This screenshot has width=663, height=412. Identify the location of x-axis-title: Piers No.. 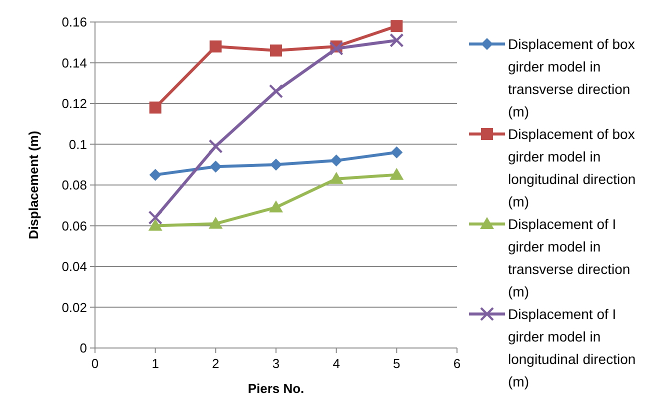
(276, 388).